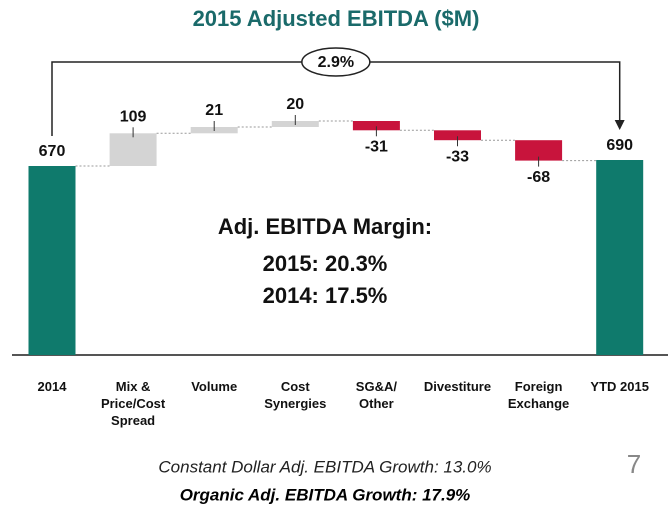  I want to click on margin-line: 2014: 17.5%, so click(325, 295).